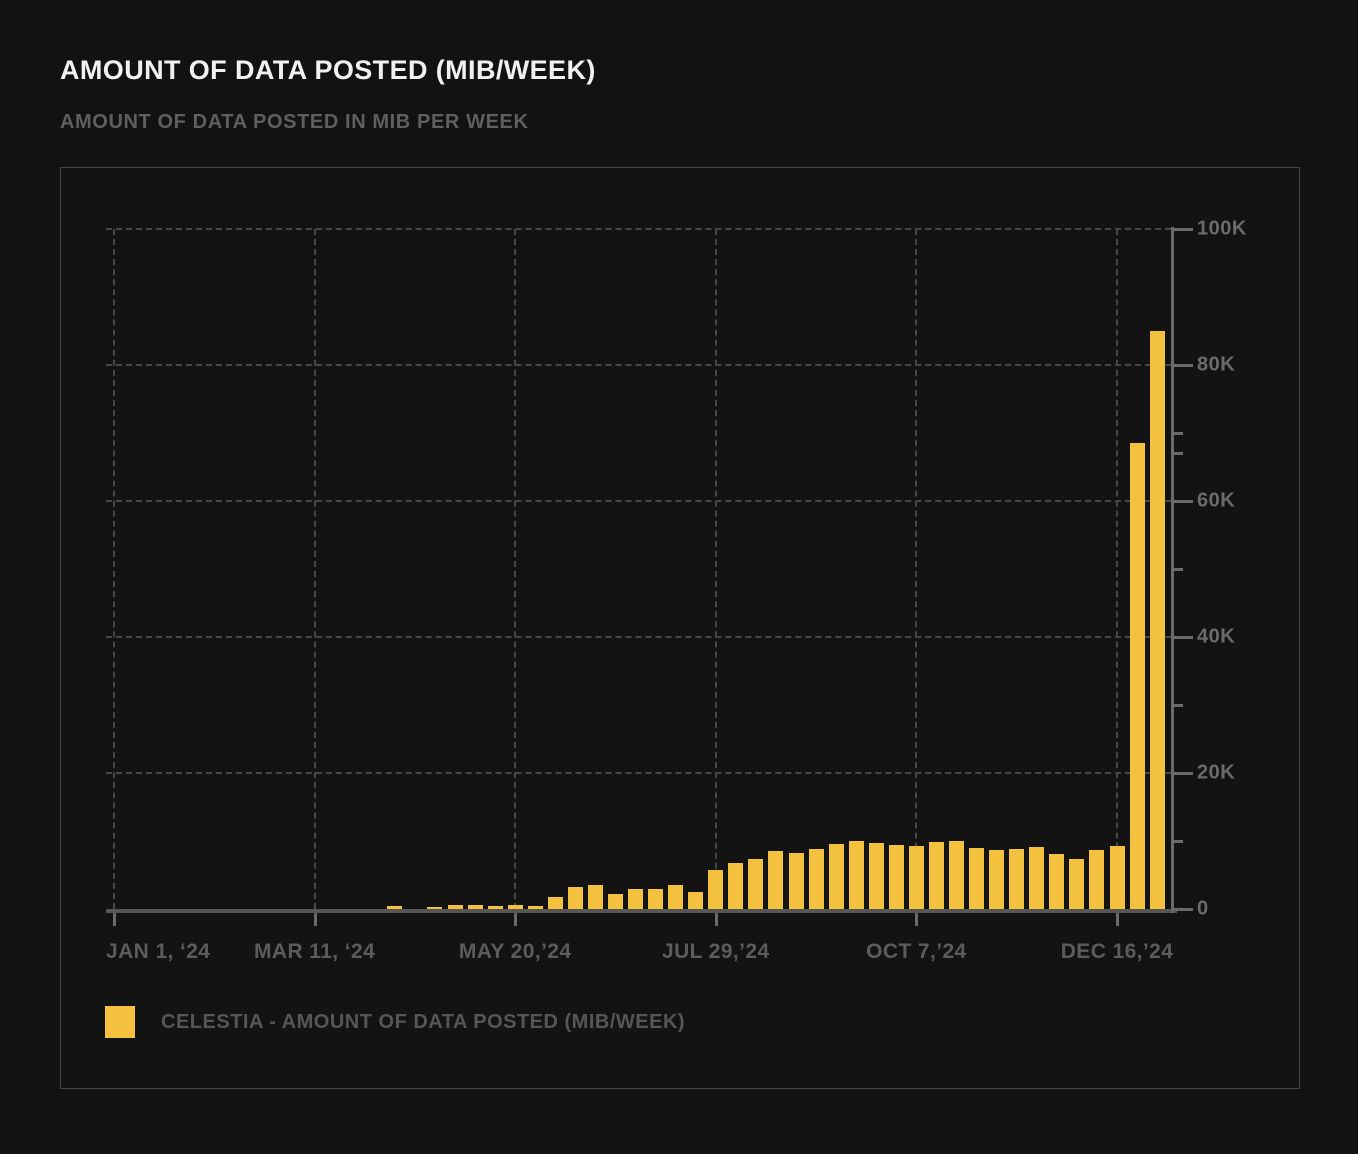 The image size is (1358, 1154). I want to click on x-axis-tick-label: DEC 16,’24, so click(1117, 951).